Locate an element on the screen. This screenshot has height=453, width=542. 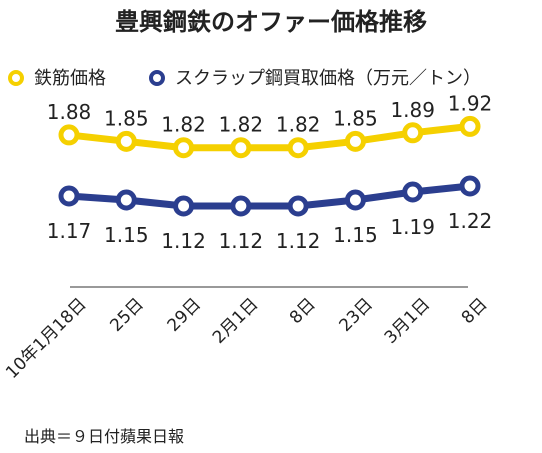
x-tick-label: 25日 is located at coordinates (126, 314).